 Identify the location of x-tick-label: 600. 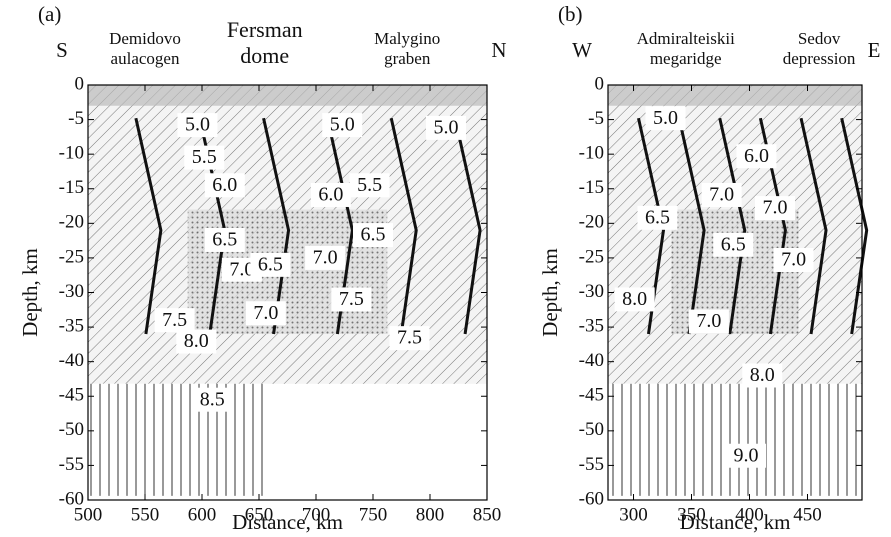
(202, 514).